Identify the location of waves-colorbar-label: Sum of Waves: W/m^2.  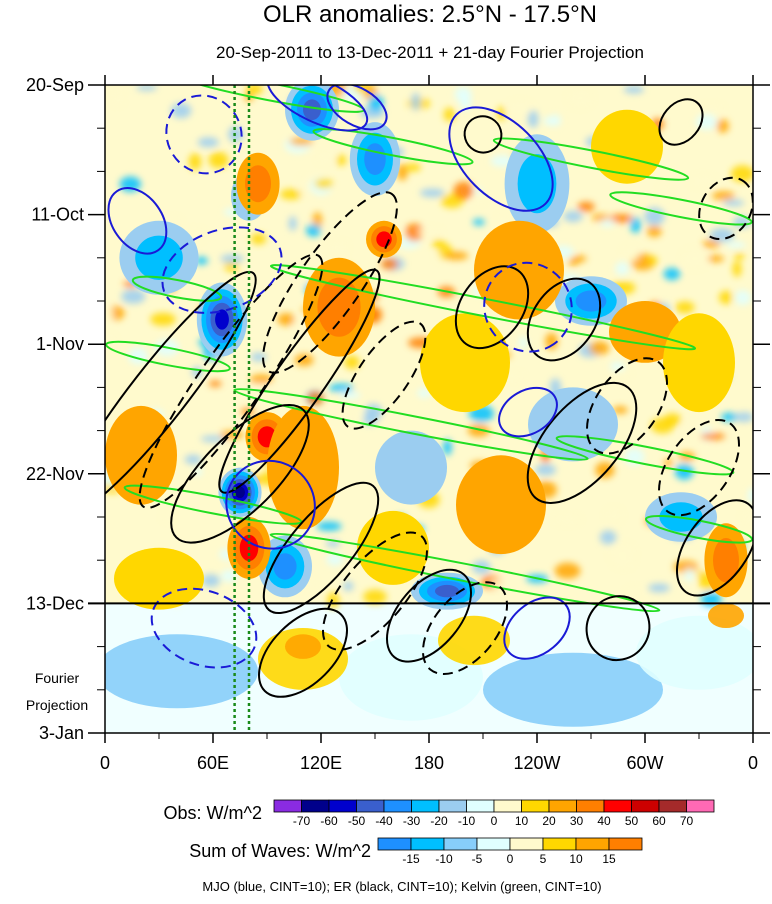
(280, 851).